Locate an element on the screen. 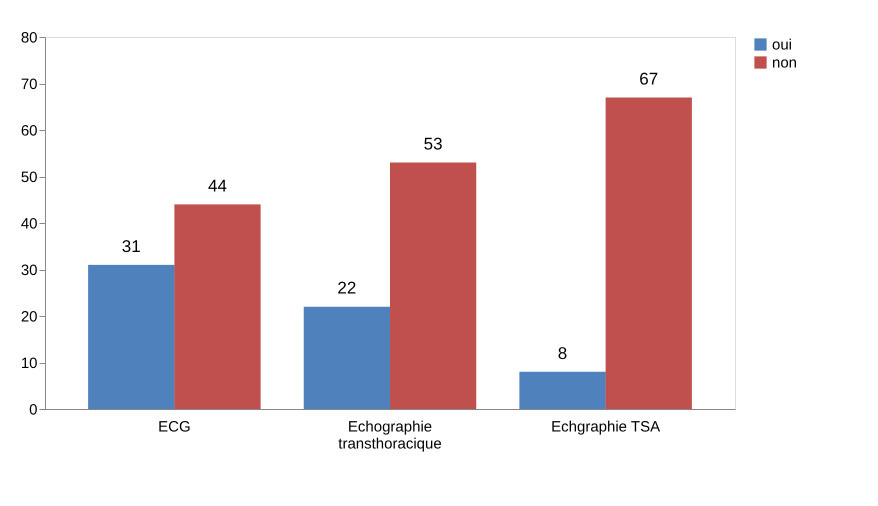  data-label: 44 is located at coordinates (217, 186).